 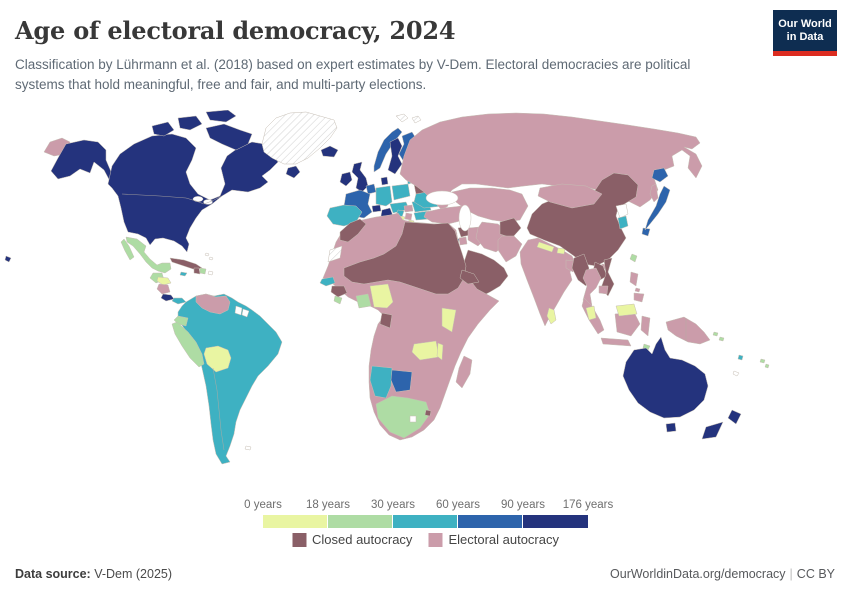 What do you see at coordinates (654, 193) in the screenshot?
I see `country-sakhalin` at bounding box center [654, 193].